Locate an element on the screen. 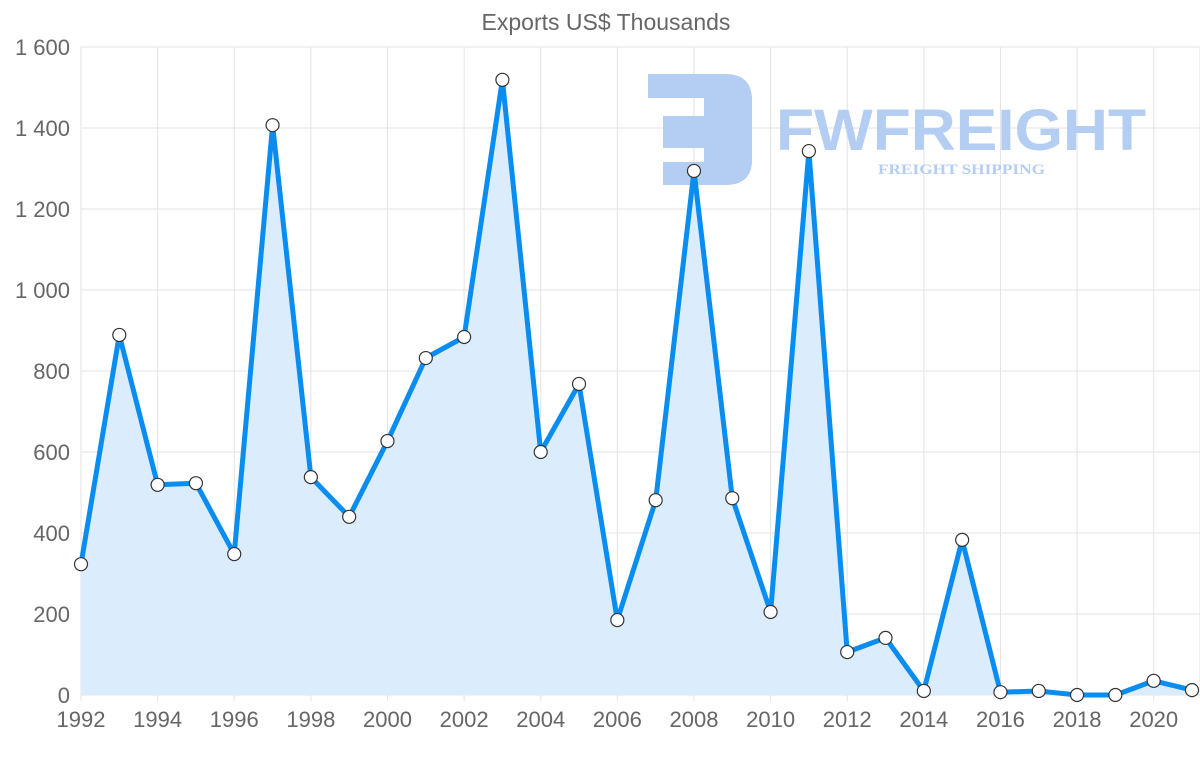  logo-mark-icon is located at coordinates (700, 129).